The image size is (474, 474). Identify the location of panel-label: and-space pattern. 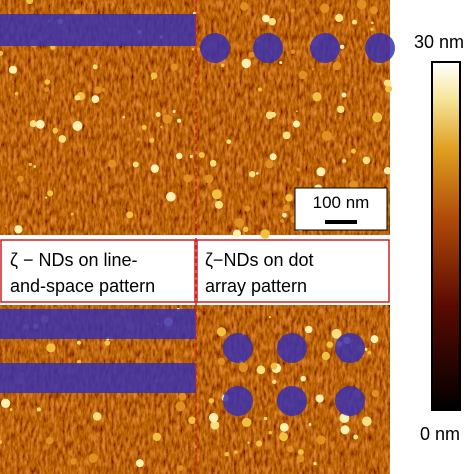
(82, 286).